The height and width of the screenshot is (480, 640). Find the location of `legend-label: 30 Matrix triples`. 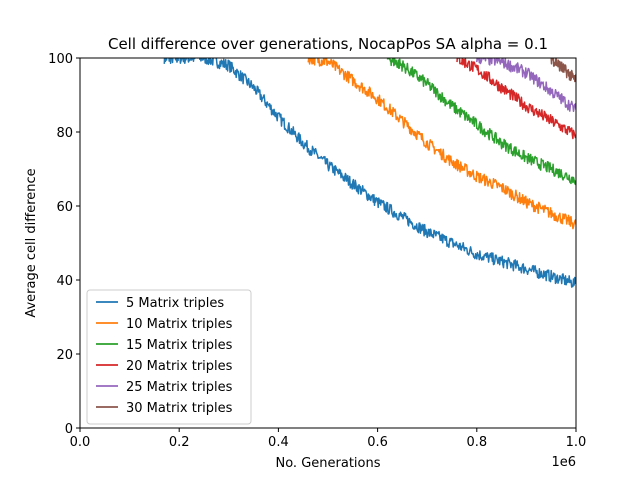

legend-label: 30 Matrix triples is located at coordinates (179, 408).